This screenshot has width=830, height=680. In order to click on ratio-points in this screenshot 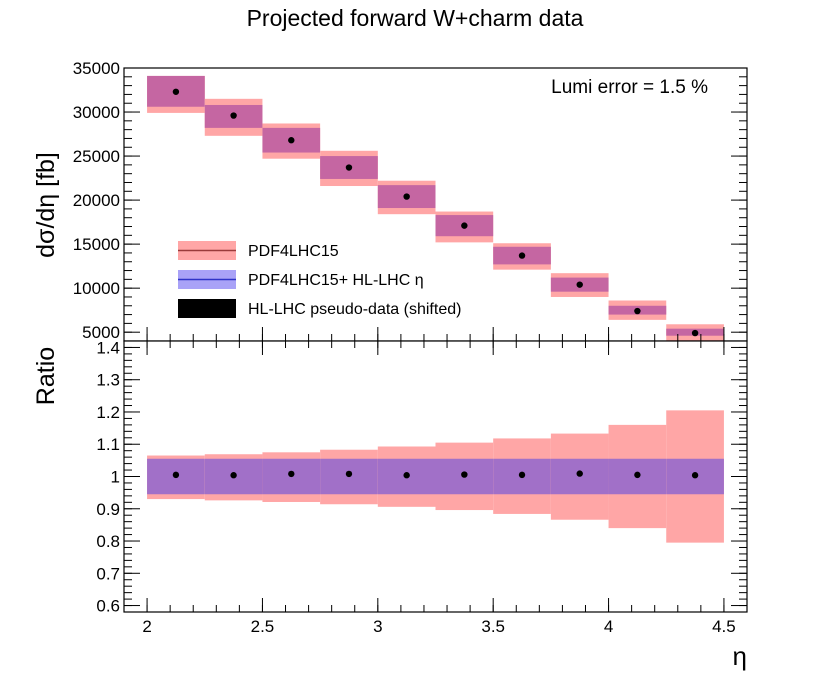, I will do `click(435, 474)`.